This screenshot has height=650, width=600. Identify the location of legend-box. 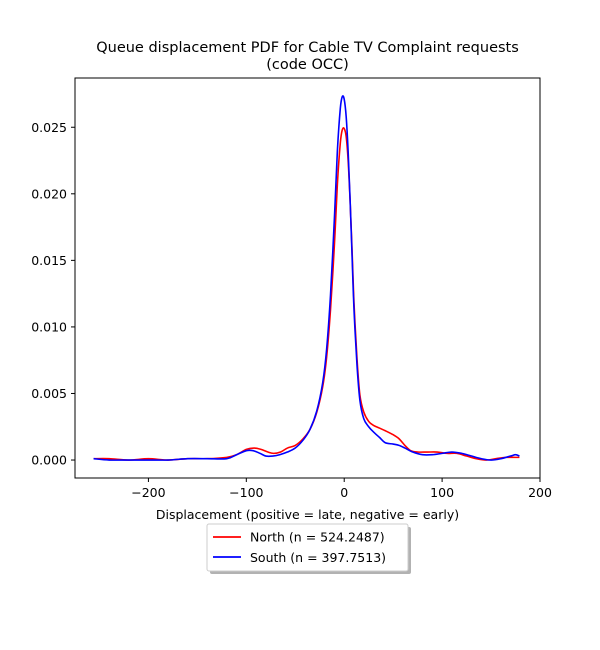
(307, 547).